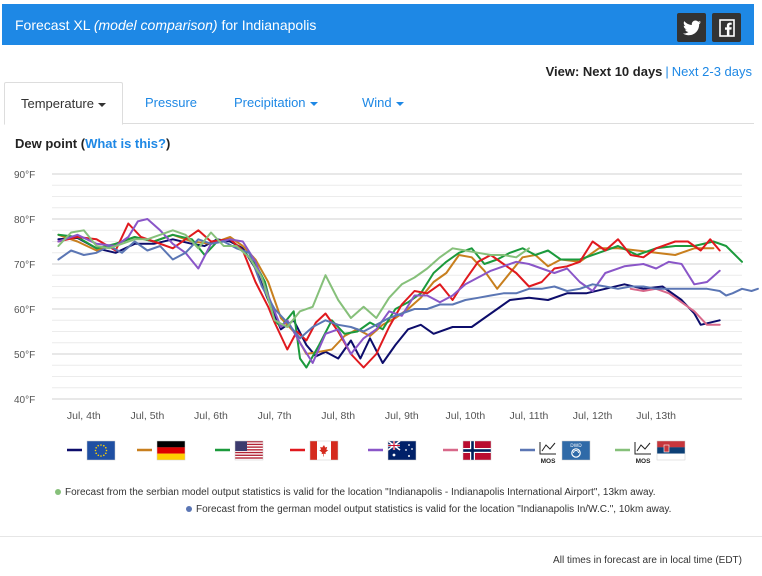 Image resolution: width=762 pixels, height=576 pixels. I want to click on tab-pressure: Pressure, so click(171, 103).